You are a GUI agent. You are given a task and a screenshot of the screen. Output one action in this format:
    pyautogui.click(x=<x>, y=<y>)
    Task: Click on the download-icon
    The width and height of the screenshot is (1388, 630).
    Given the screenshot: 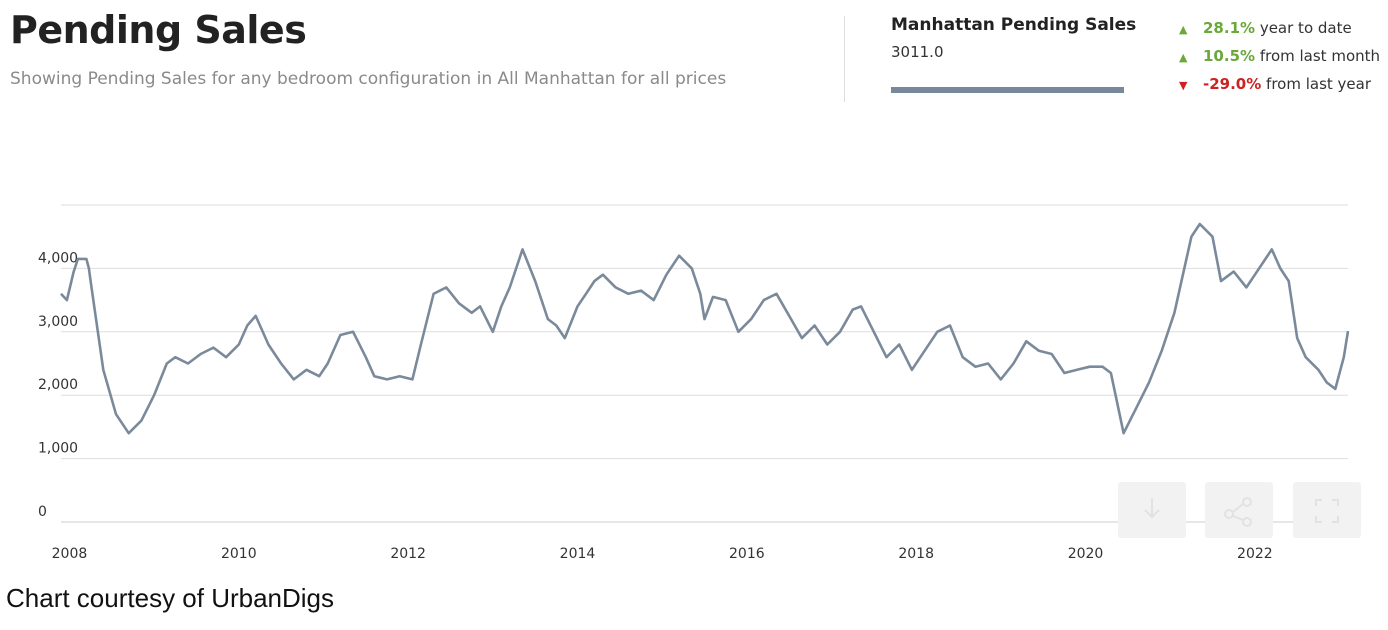 What is the action you would take?
    pyautogui.click(x=1152, y=508)
    